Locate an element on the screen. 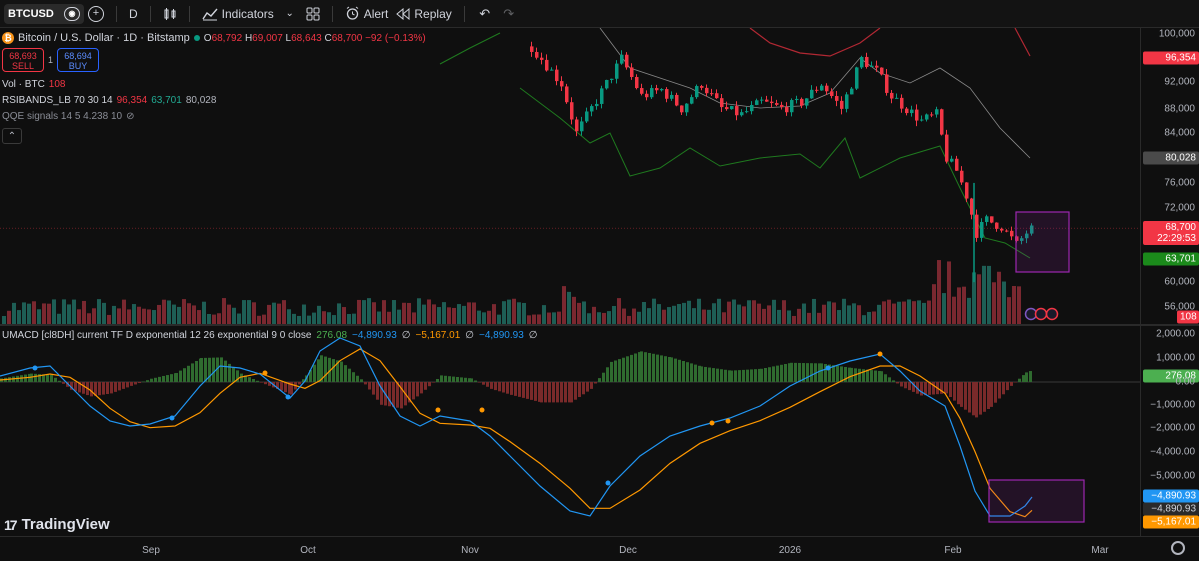  macd-tick: −1,000.00 is located at coordinates (1172, 405).